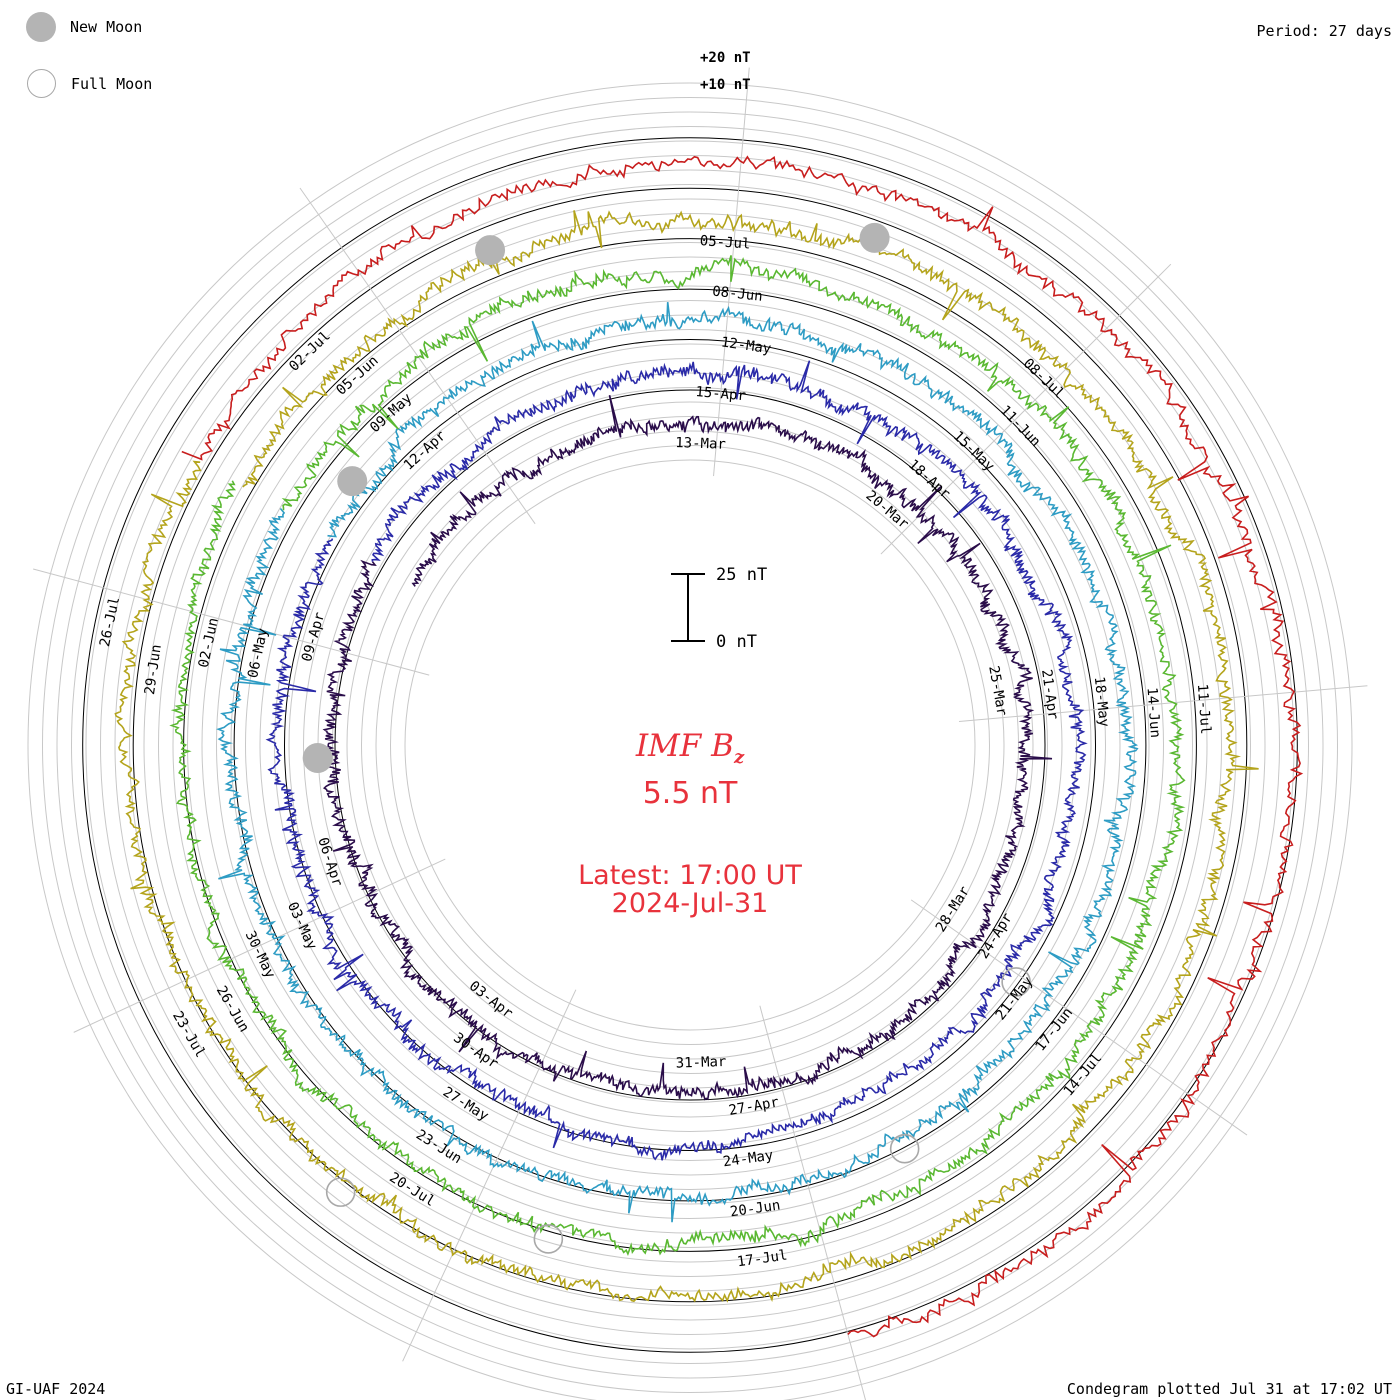 Image resolution: width=1400 pixels, height=1400 pixels. I want to click on date-label: 25-Mar, so click(997, 691).